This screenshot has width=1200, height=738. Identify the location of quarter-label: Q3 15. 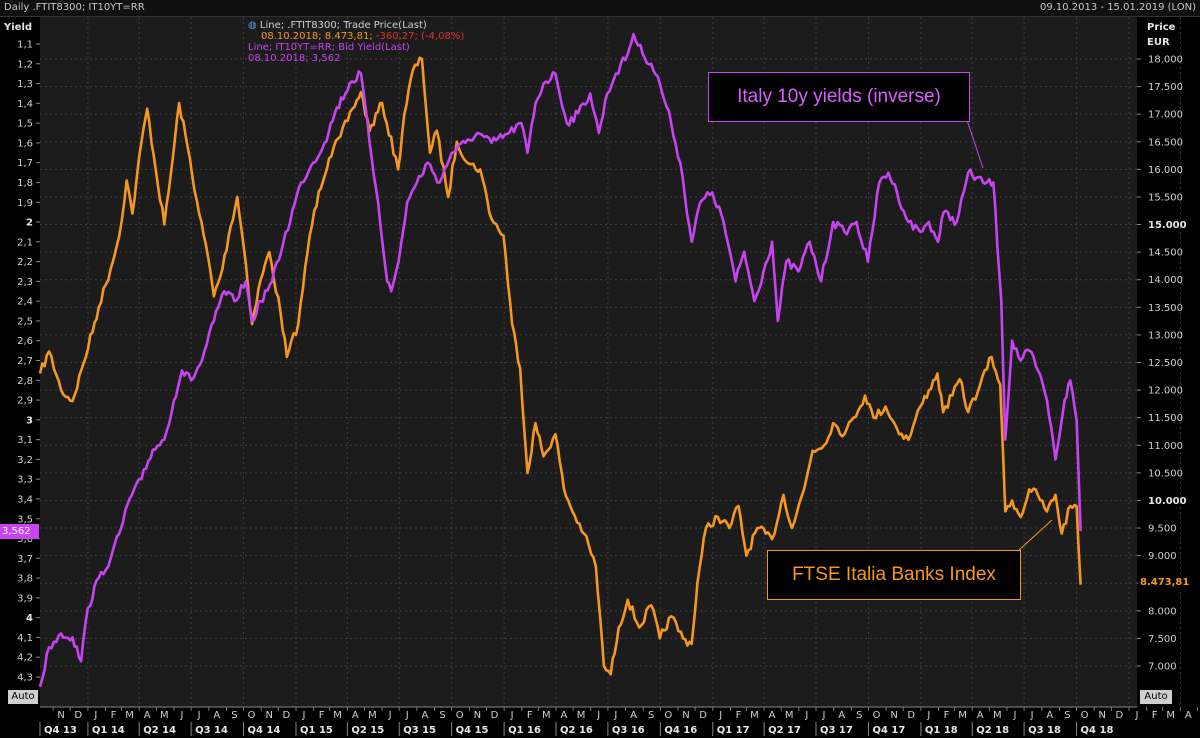
(419, 730).